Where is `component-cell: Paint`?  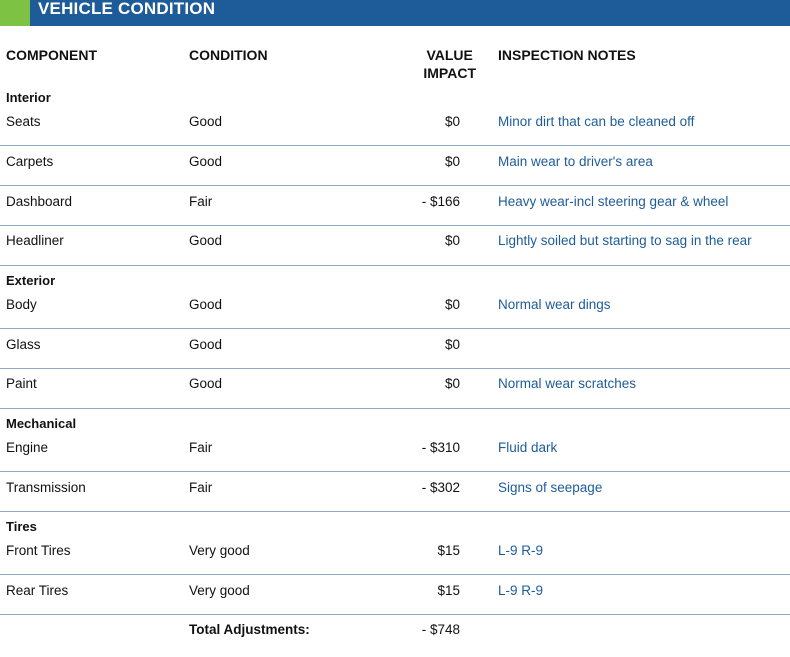 component-cell: Paint is located at coordinates (21, 383).